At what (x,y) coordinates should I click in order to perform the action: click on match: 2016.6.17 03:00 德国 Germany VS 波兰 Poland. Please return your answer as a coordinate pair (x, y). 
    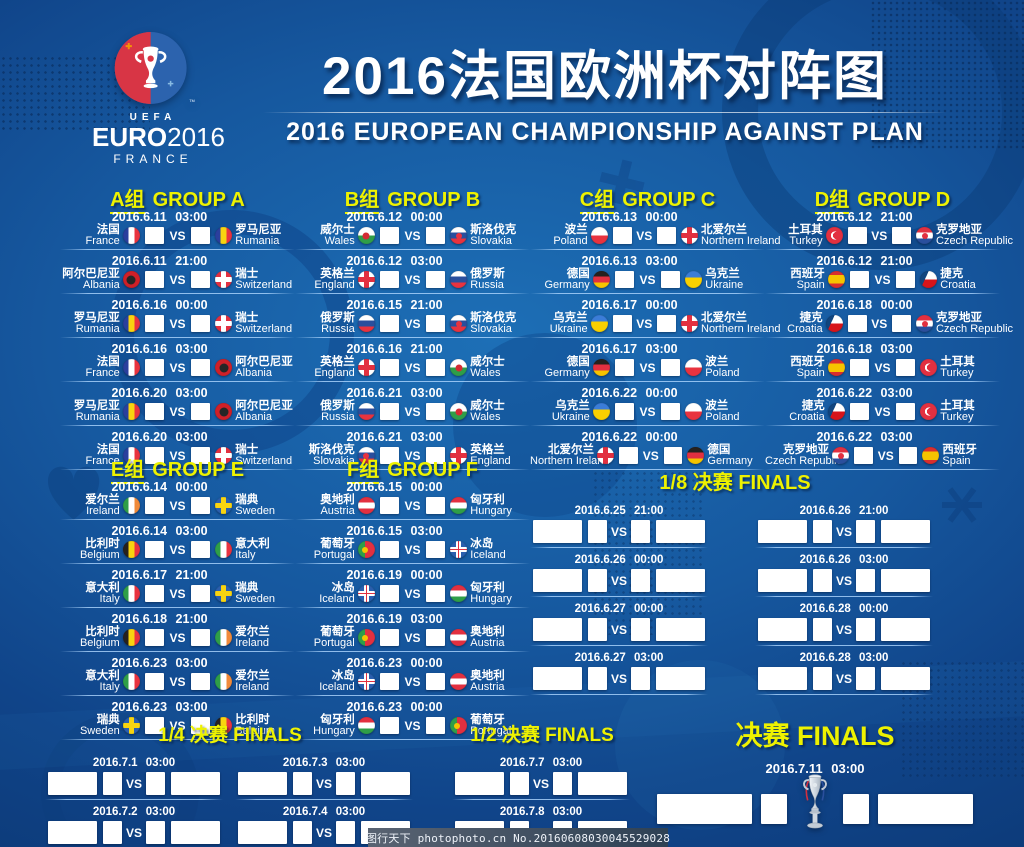
    Looking at the image, I should click on (647, 362).